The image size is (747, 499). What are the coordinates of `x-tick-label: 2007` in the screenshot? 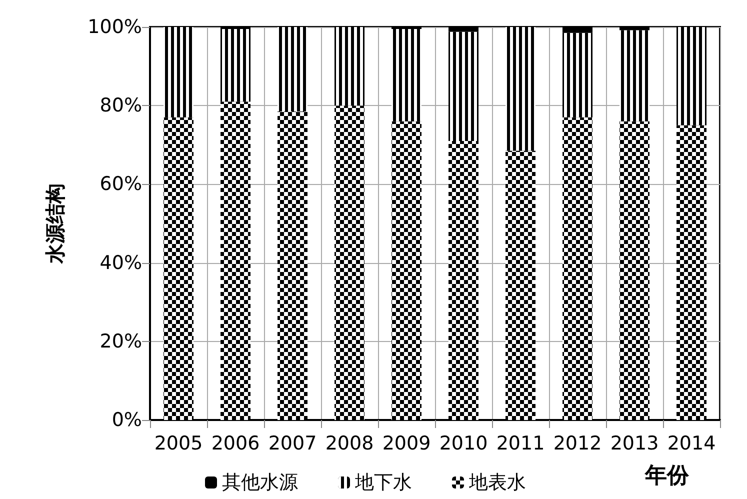 It's located at (292, 443).